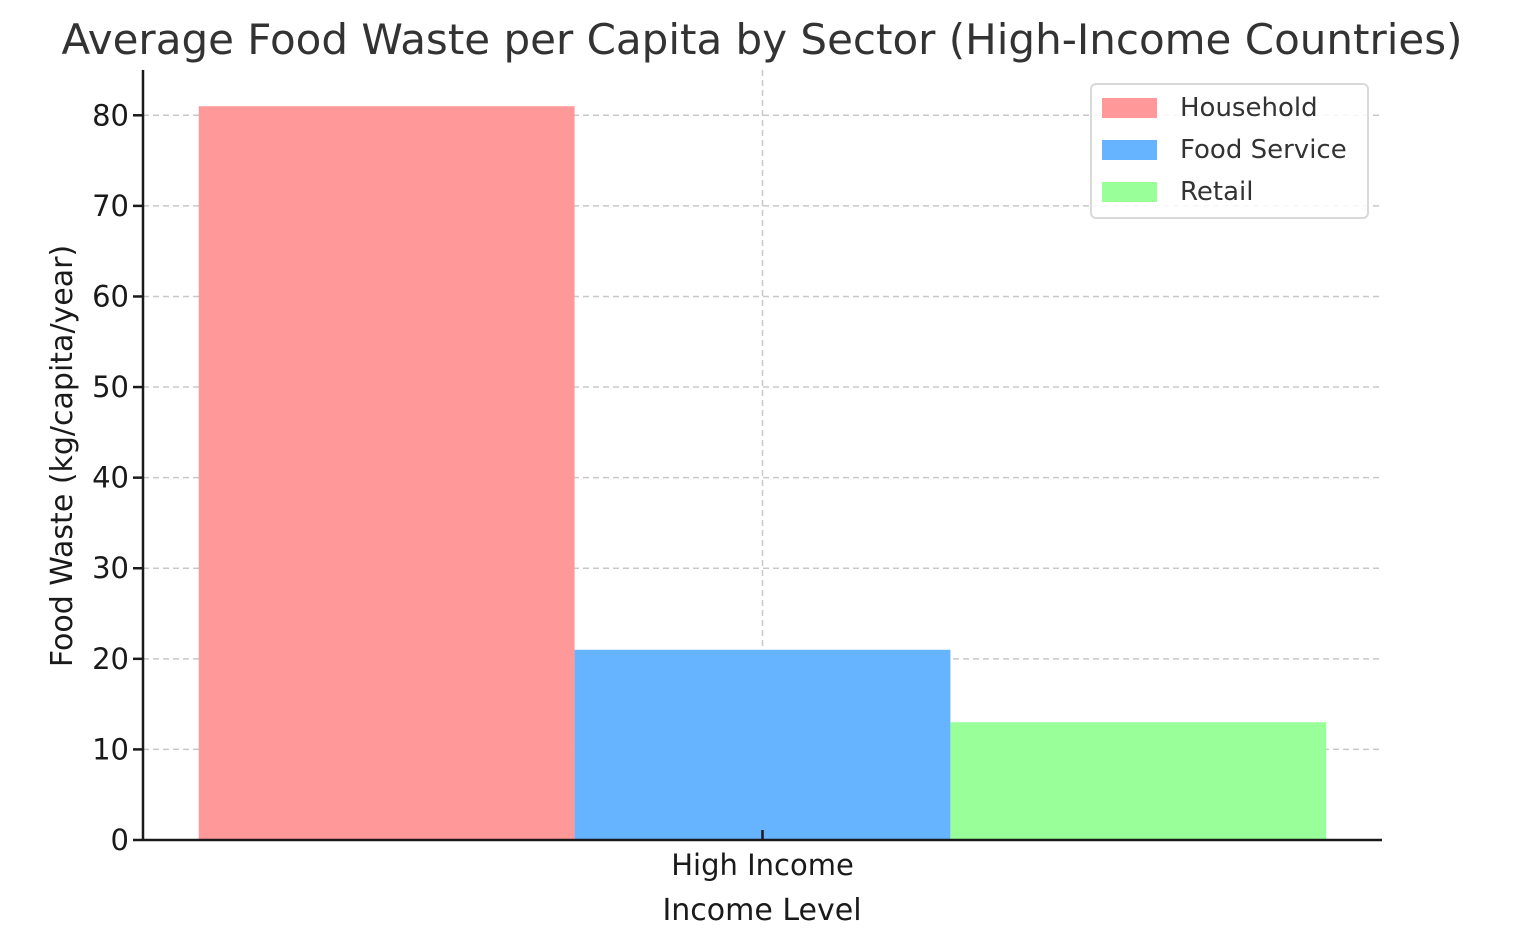  I want to click on legend-box, so click(1229, 151).